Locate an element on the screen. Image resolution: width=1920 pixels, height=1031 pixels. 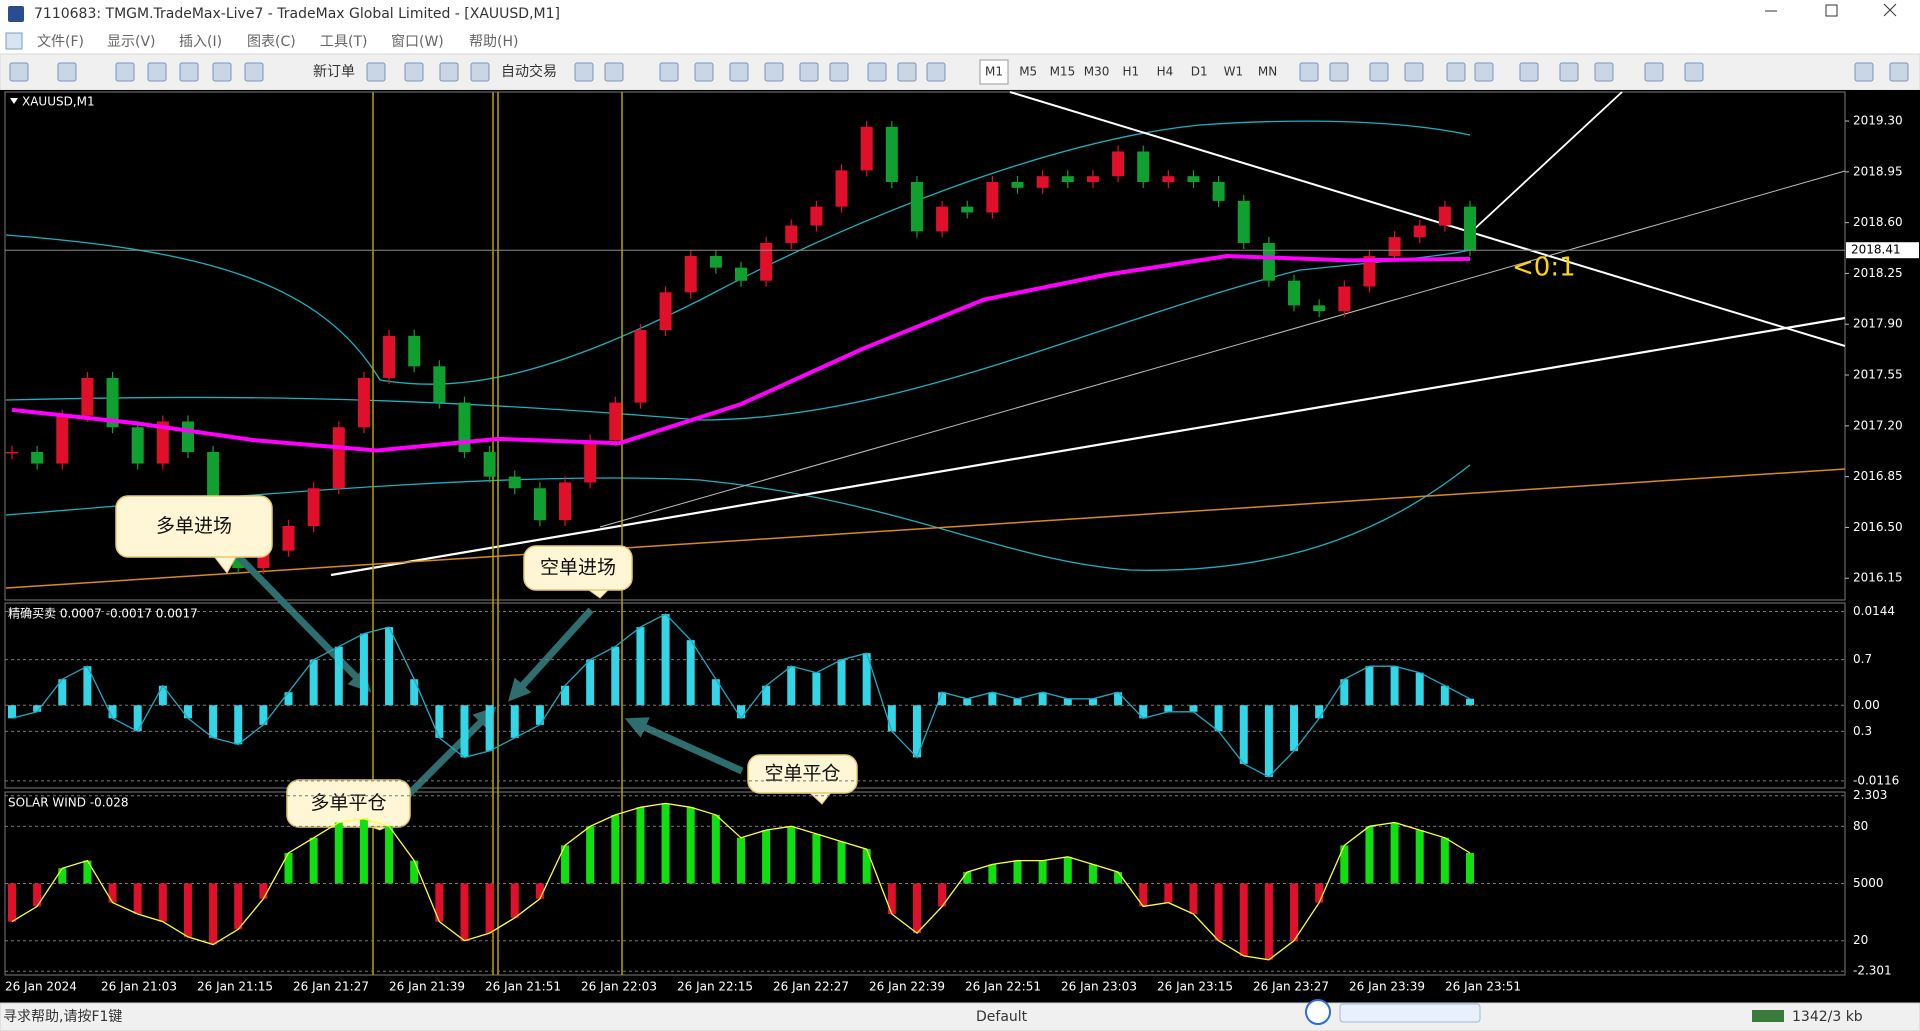
menu-item: 插入(I) is located at coordinates (200, 42).